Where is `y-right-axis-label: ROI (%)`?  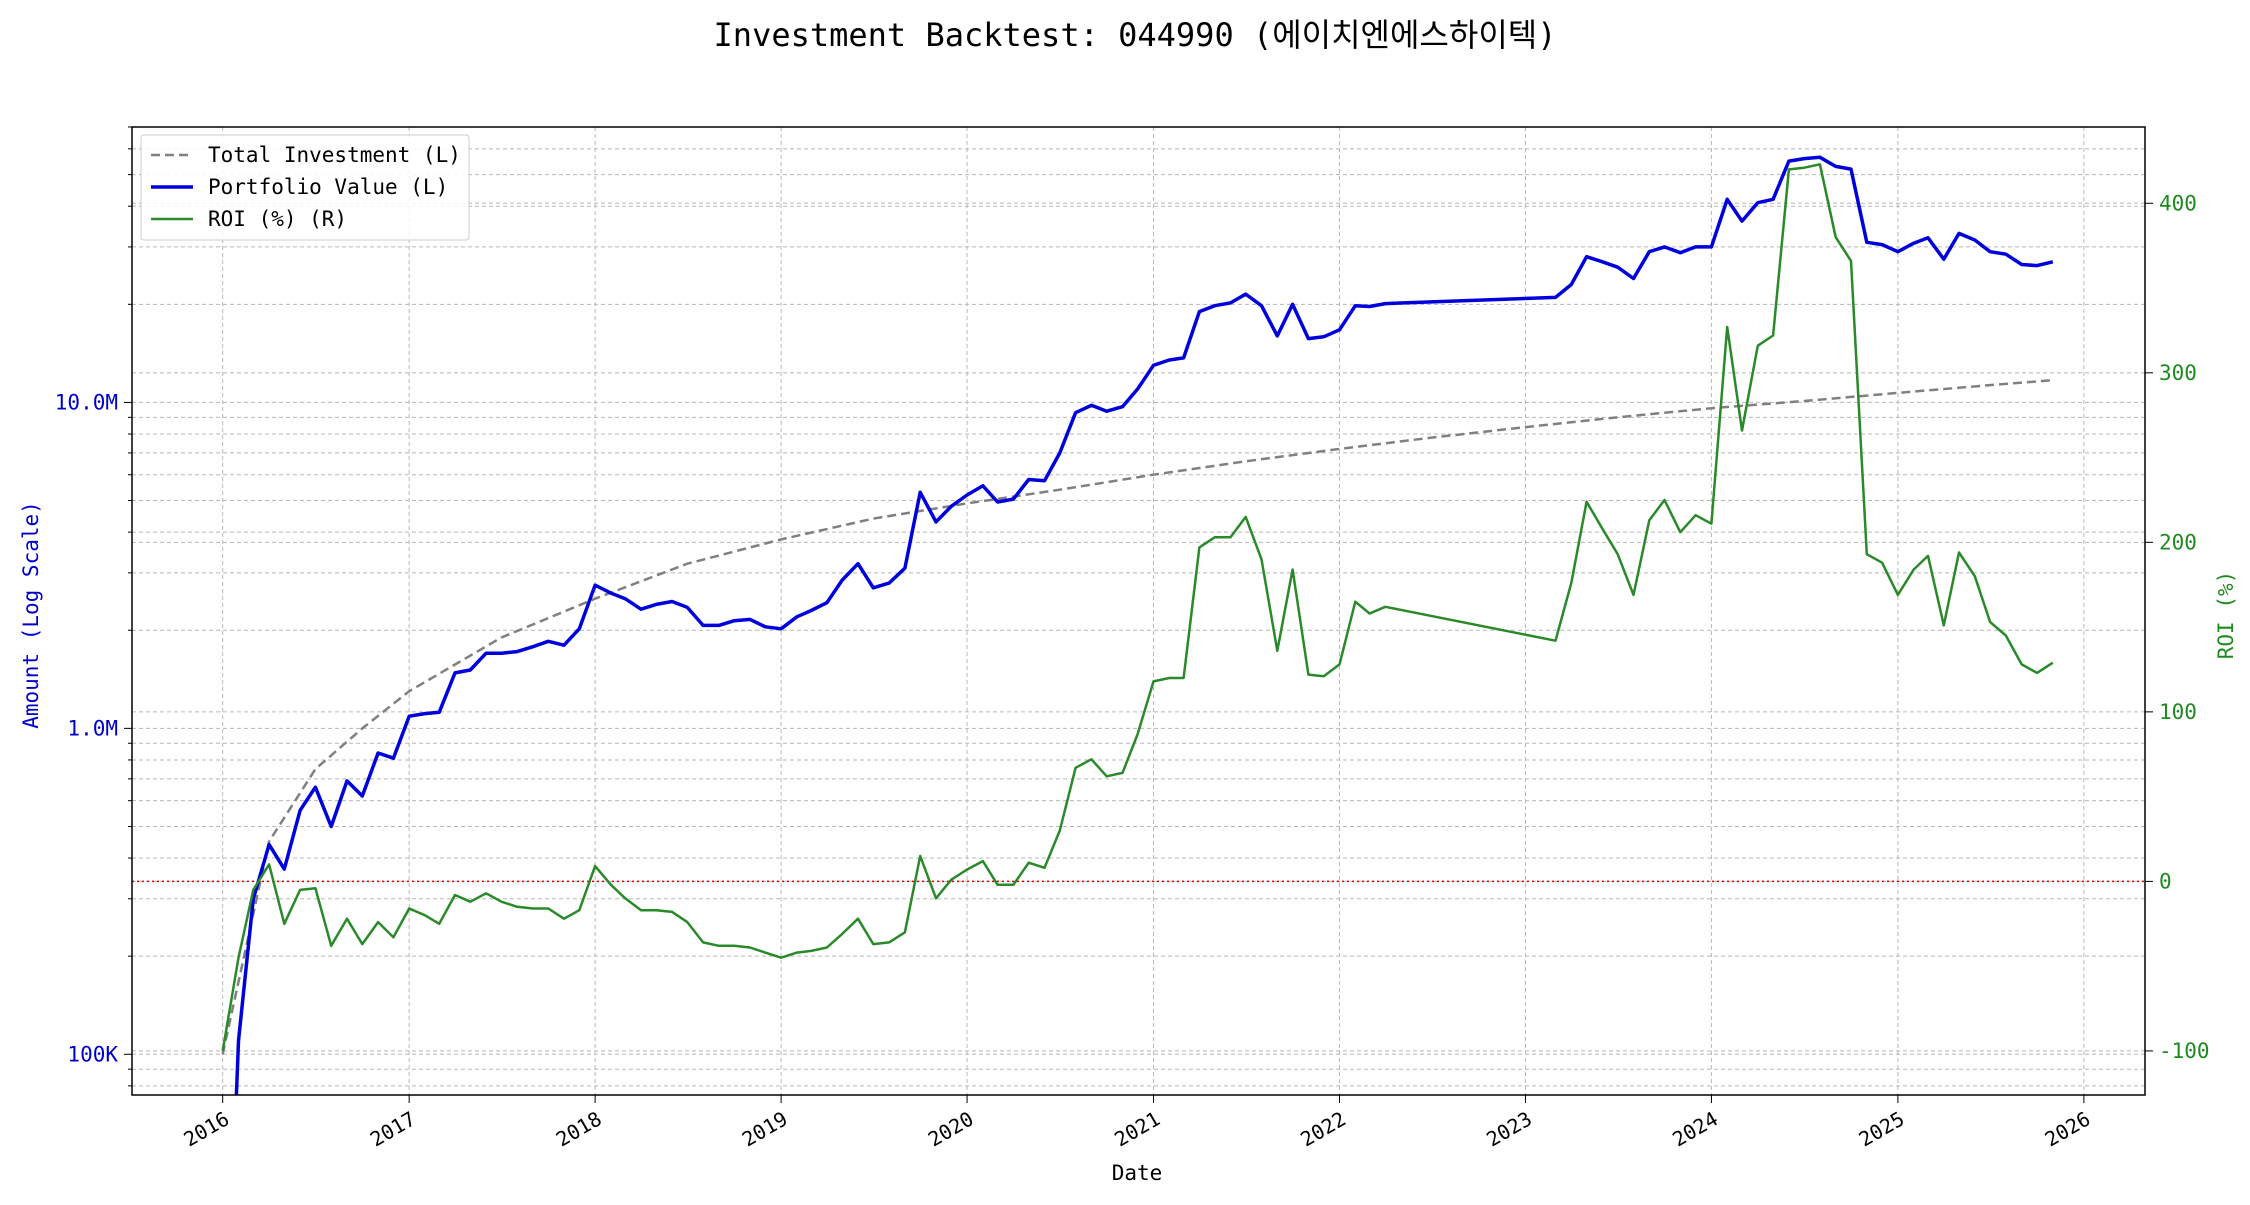 y-right-axis-label: ROI (%) is located at coordinates (2226, 615).